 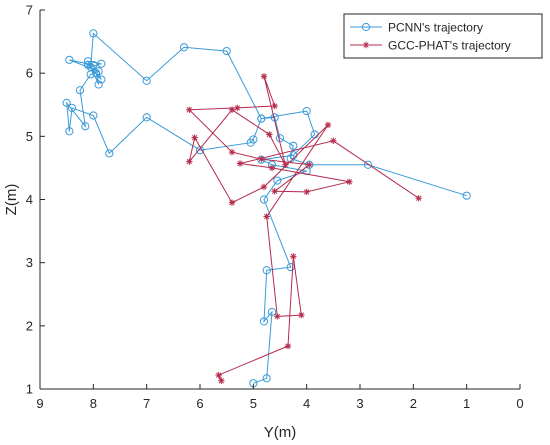 I want to click on x-tick-label: 2, so click(x=413, y=403).